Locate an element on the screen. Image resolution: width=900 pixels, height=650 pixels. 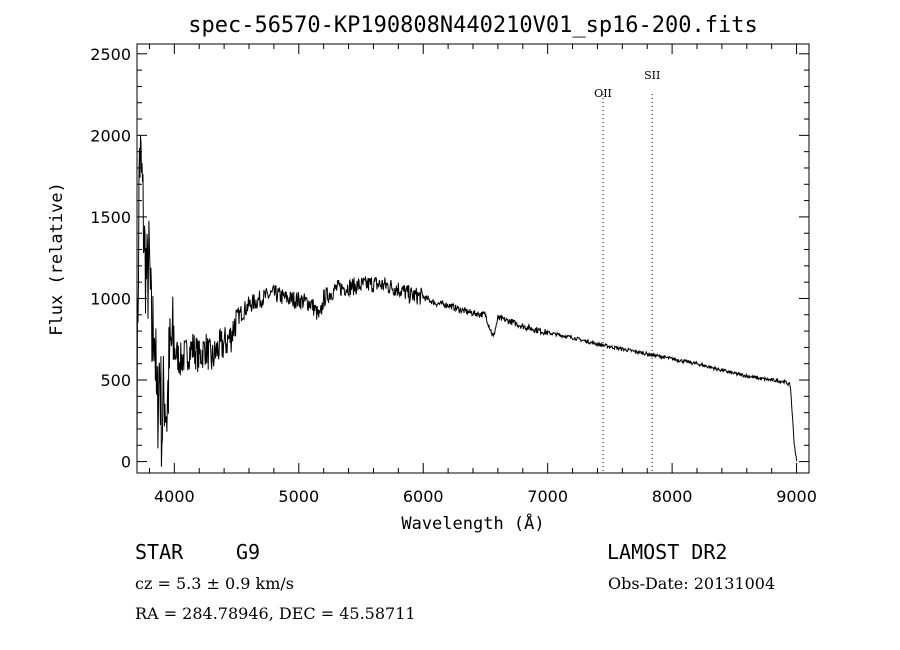
observation-date: Obs-Date: 20131004 is located at coordinates (692, 583).